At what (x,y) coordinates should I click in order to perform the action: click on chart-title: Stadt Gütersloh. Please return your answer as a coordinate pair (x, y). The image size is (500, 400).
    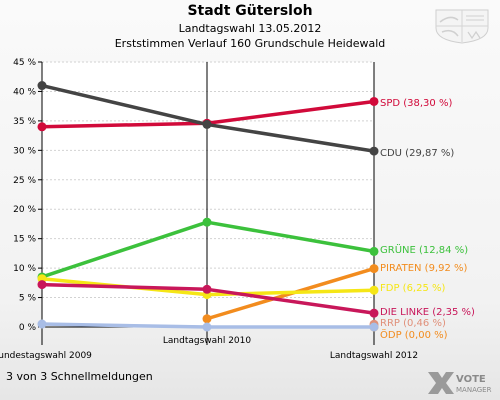
    Looking at the image, I should click on (250, 11).